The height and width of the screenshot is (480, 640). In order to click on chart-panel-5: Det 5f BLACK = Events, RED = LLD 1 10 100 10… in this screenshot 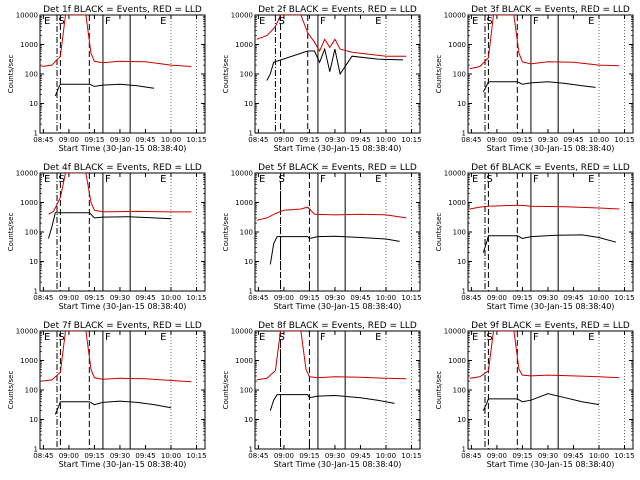, I will do `click(322, 237)`.